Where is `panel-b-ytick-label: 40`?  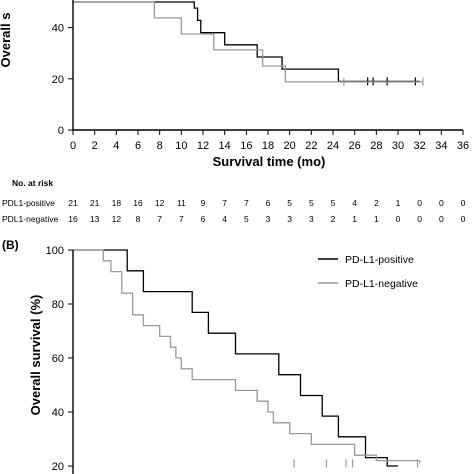
panel-b-ytick-label: 40 is located at coordinates (58, 413).